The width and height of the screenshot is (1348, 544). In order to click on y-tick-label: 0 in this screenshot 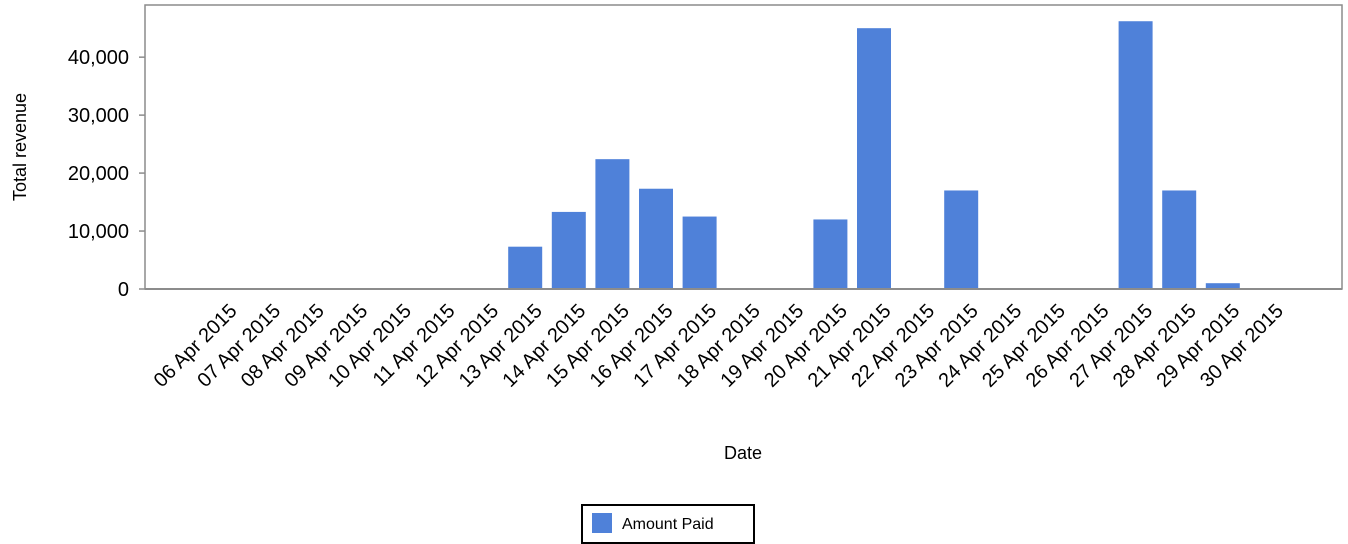, I will do `click(123, 290)`.